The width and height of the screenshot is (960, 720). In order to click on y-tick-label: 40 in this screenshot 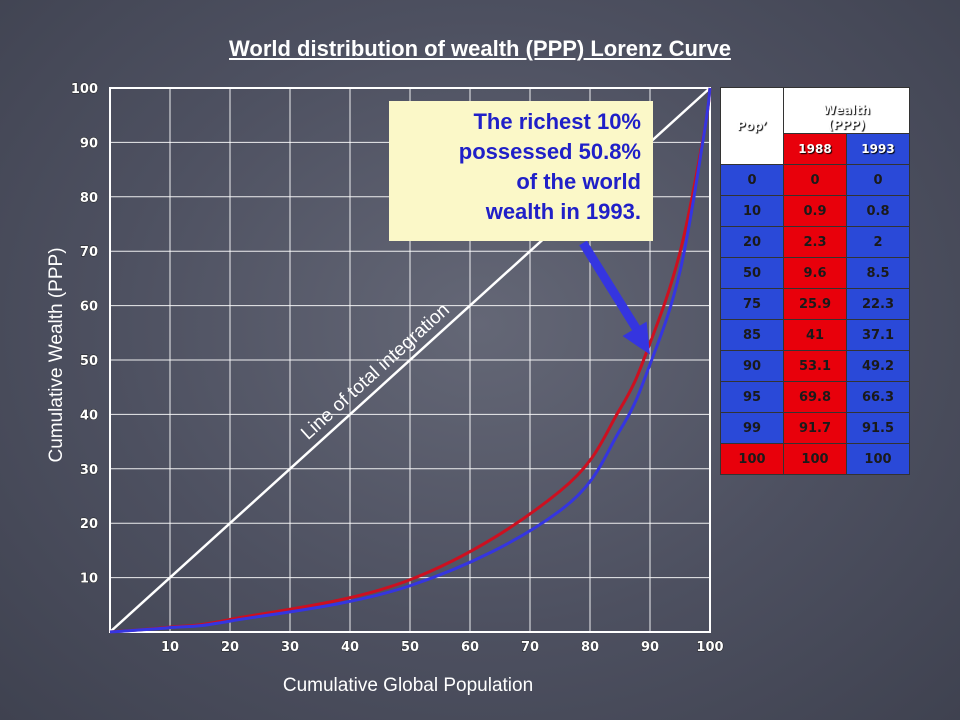, I will do `click(89, 415)`.